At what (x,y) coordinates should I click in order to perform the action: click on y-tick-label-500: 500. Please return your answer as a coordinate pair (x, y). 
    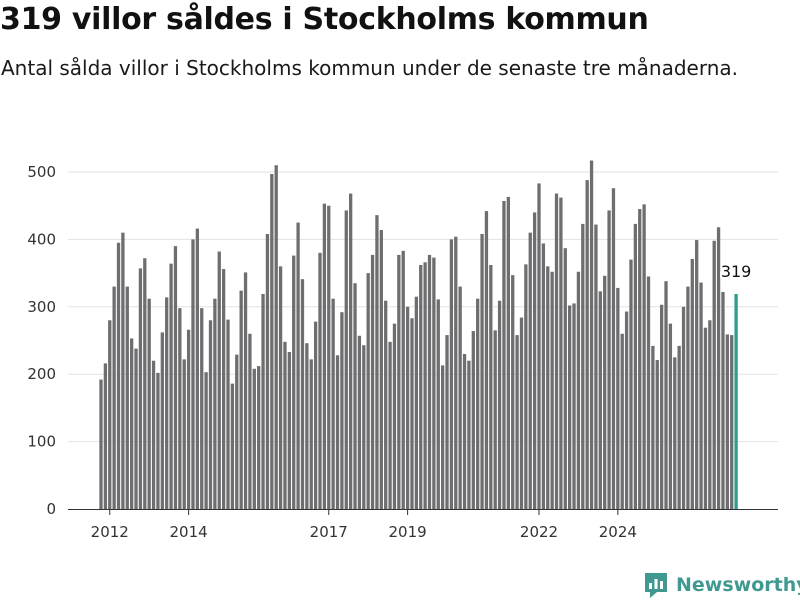
    Looking at the image, I should click on (41, 172).